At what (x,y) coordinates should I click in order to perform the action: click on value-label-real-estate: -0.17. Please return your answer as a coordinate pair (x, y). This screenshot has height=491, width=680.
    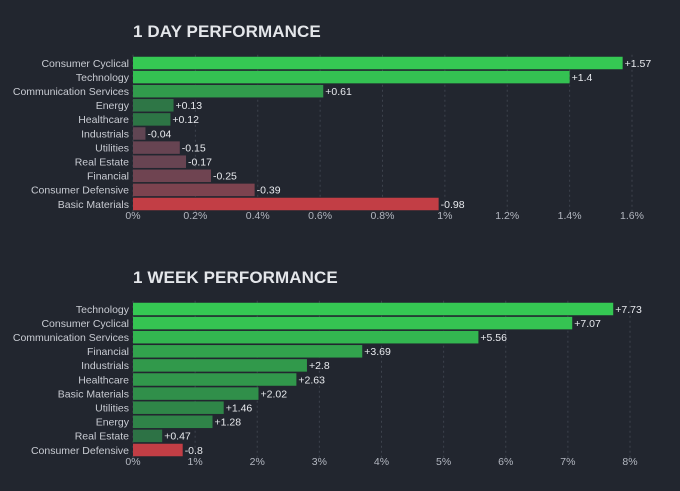
    Looking at the image, I should click on (200, 163).